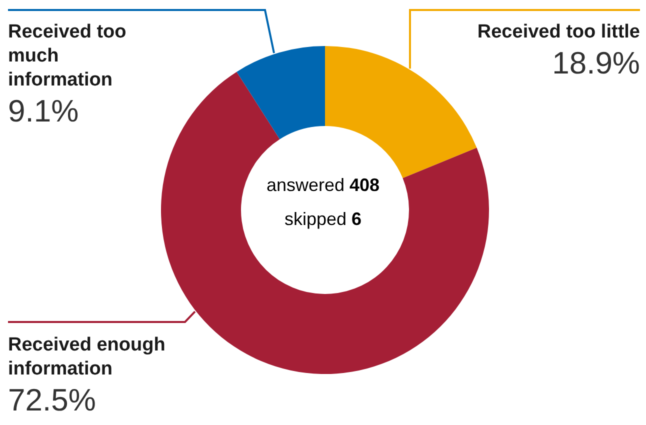  What do you see at coordinates (43, 111) in the screenshot?
I see `data-label: 9.1%` at bounding box center [43, 111].